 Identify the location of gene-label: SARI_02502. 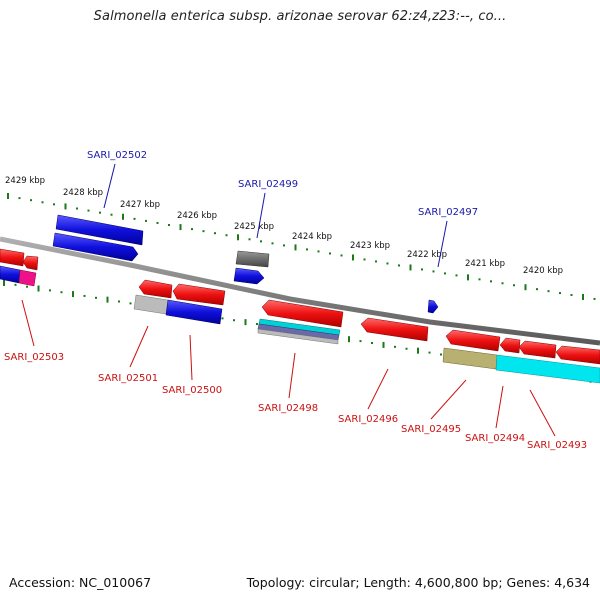
(117, 155).